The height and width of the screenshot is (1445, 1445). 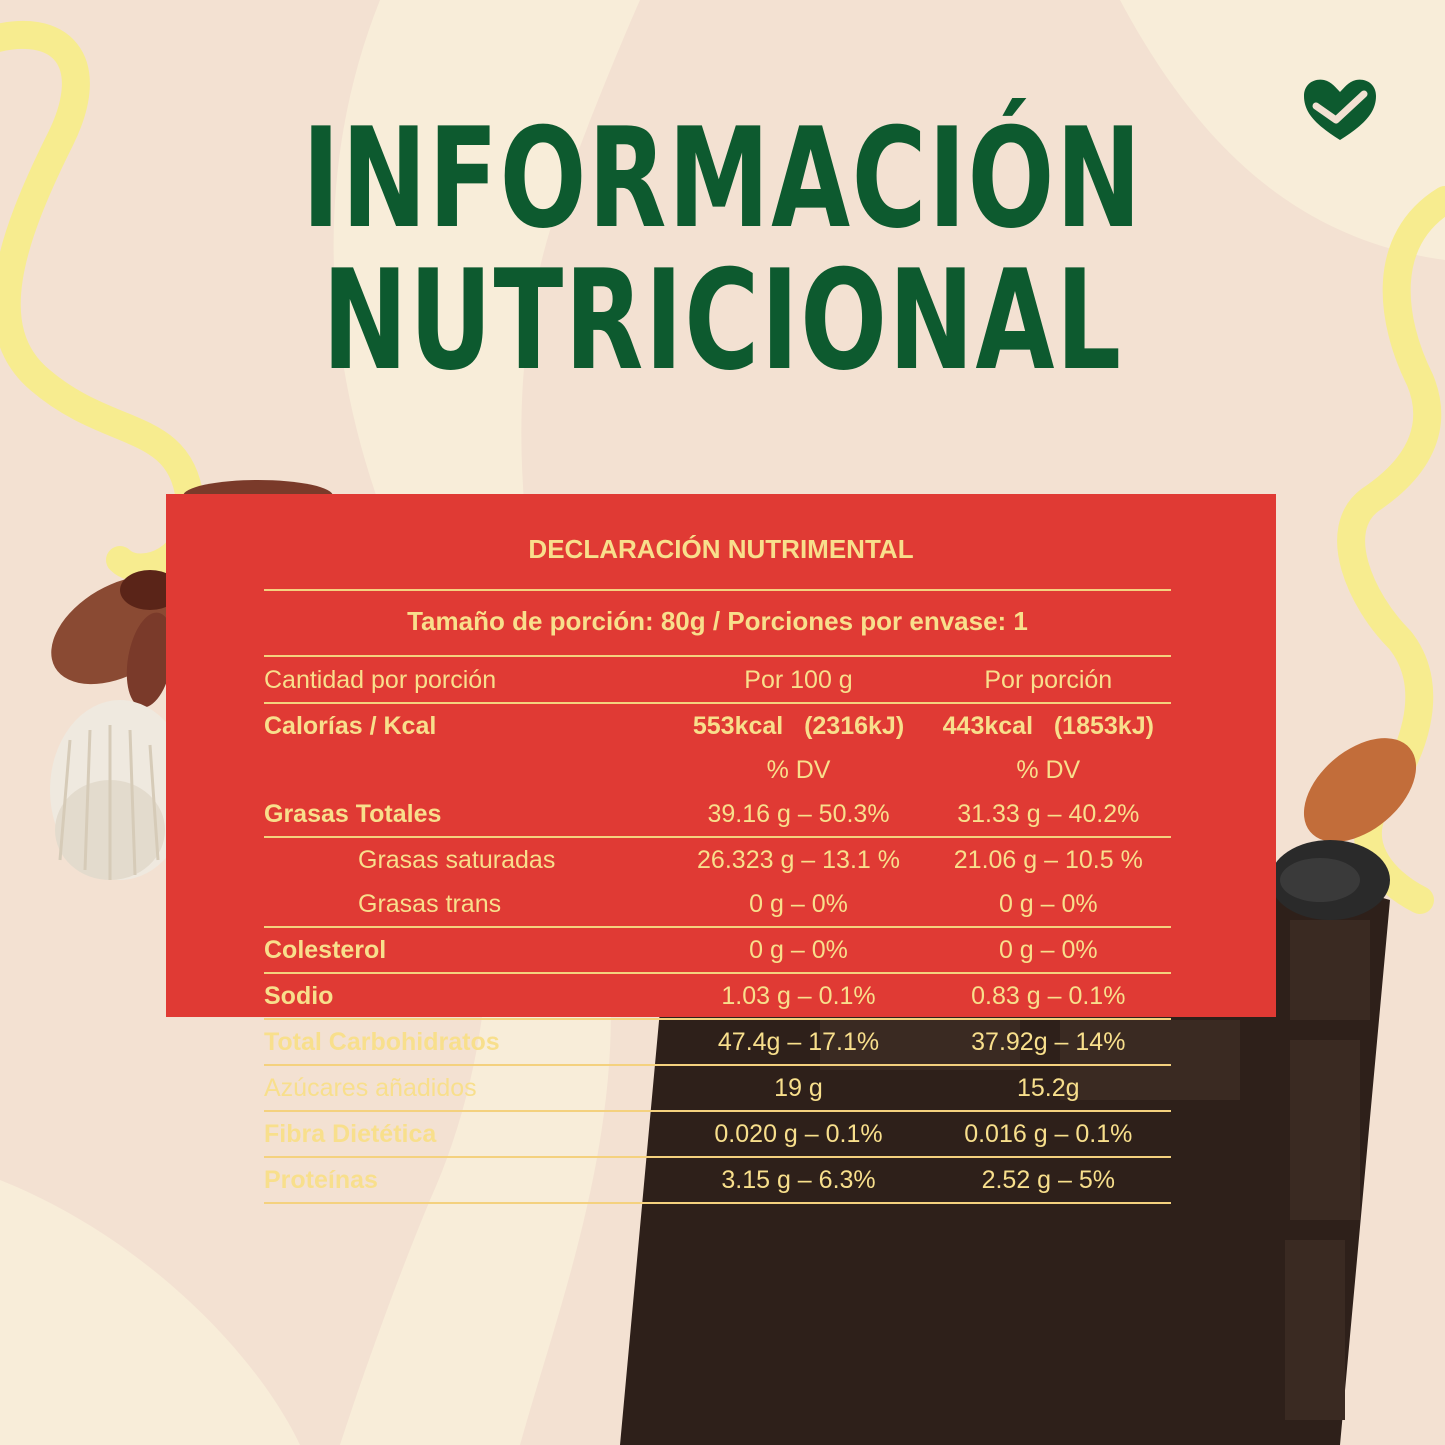 What do you see at coordinates (721, 549) in the screenshot?
I see `panel-heading: DECLARACIÓN NUTRIMENTAL` at bounding box center [721, 549].